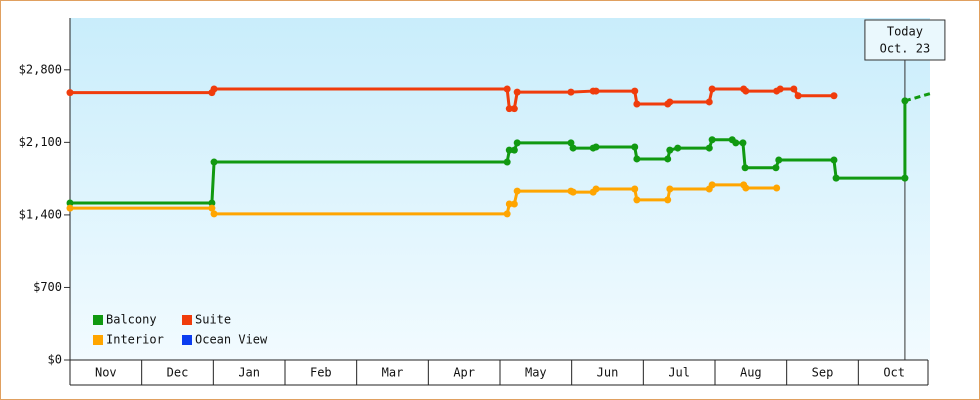 This screenshot has width=980, height=400. What do you see at coordinates (47, 287) in the screenshot?
I see `y-tick-label: $700` at bounding box center [47, 287].